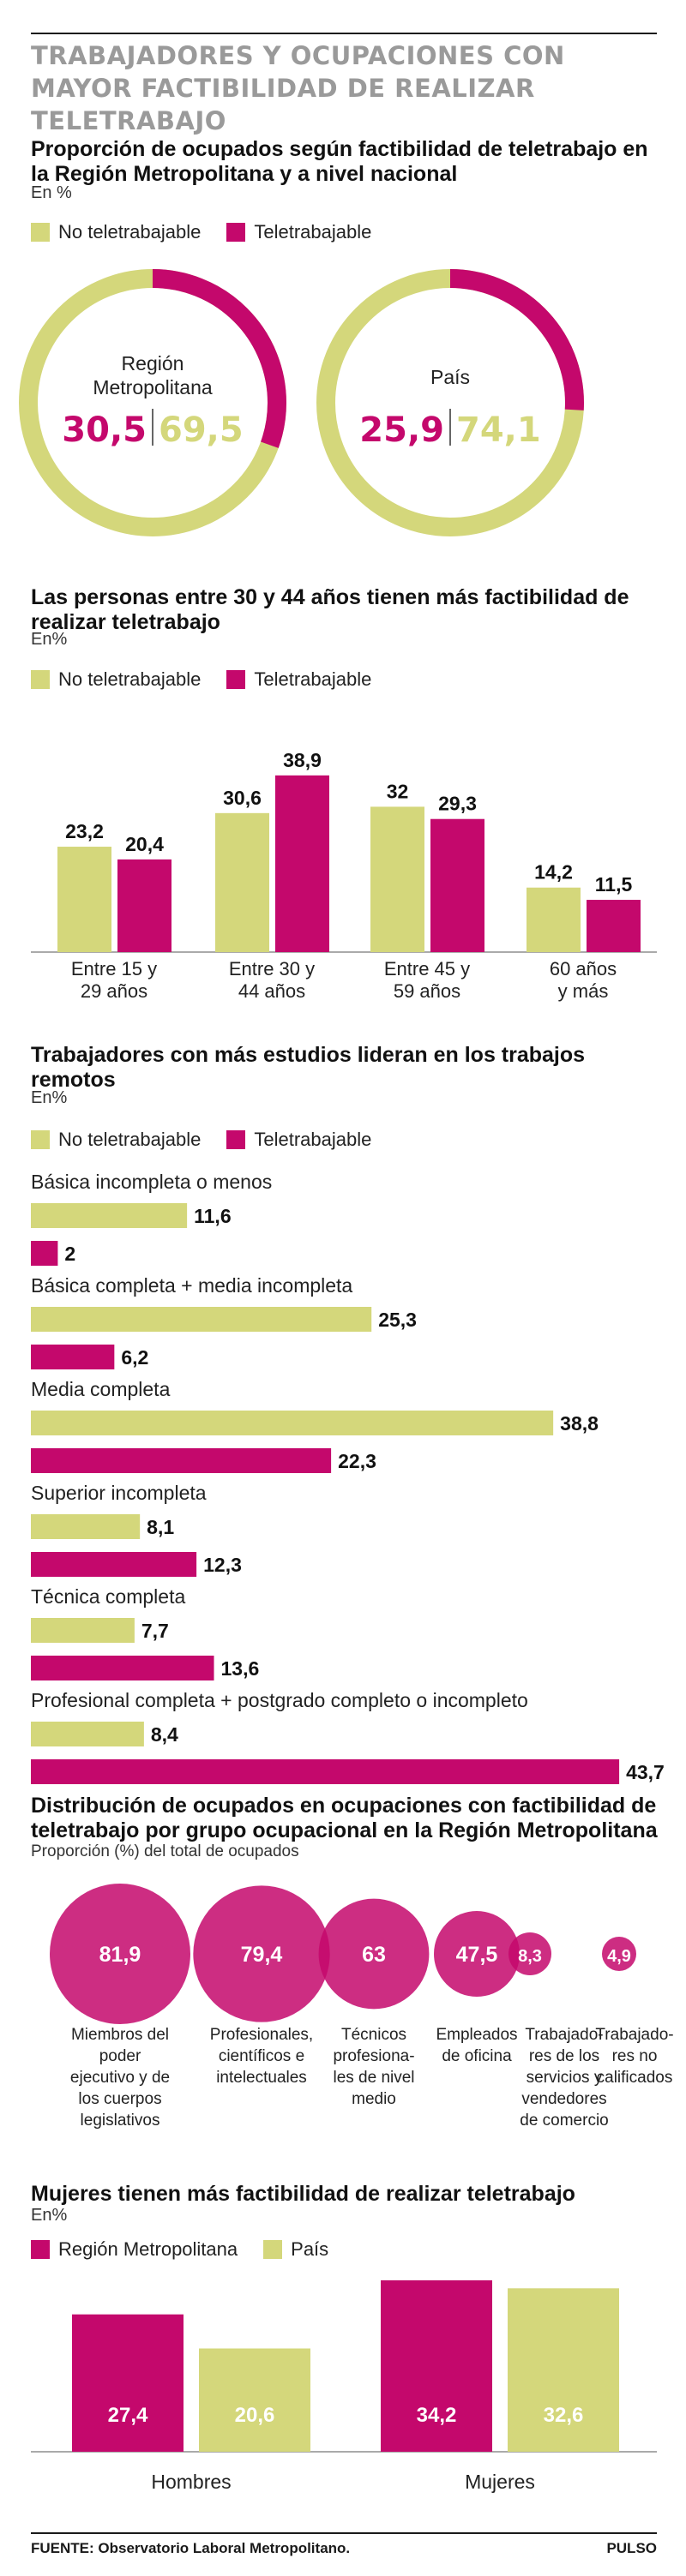 This screenshot has height=2576, width=686. I want to click on bar-value-label: 11,6, so click(213, 1216).